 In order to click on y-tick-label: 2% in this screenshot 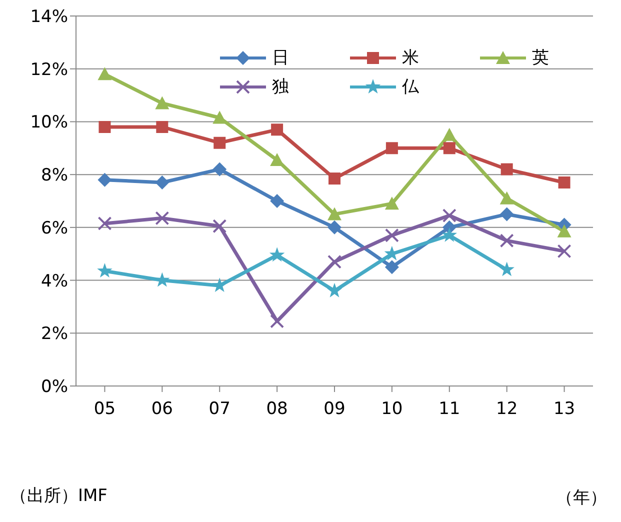, I will do `click(54, 334)`.